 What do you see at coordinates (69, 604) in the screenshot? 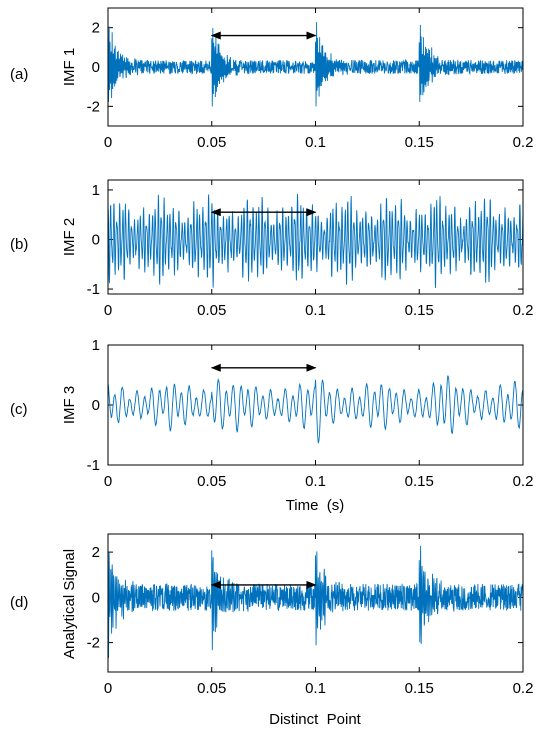
I see `y-axis-label: Analytical Signal` at bounding box center [69, 604].